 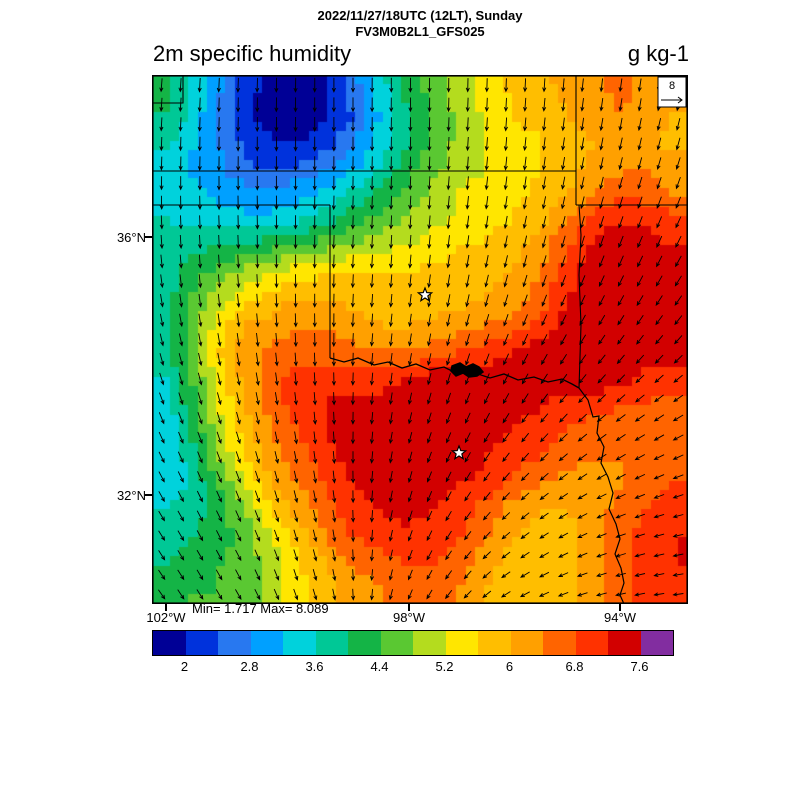 I want to click on lake-texoma, so click(x=467, y=370).